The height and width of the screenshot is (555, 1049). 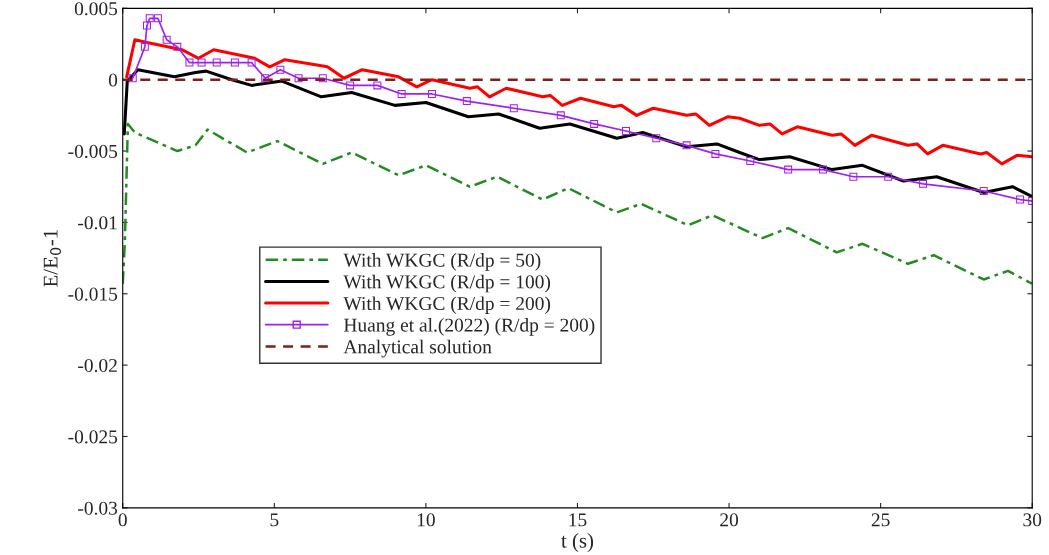 What do you see at coordinates (1032, 520) in the screenshot?
I see `x-tick-label: 30` at bounding box center [1032, 520].